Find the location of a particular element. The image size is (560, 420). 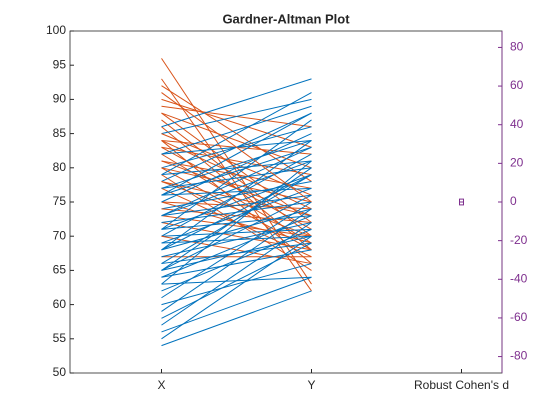

y-tick-label: 75 is located at coordinates (60, 201).